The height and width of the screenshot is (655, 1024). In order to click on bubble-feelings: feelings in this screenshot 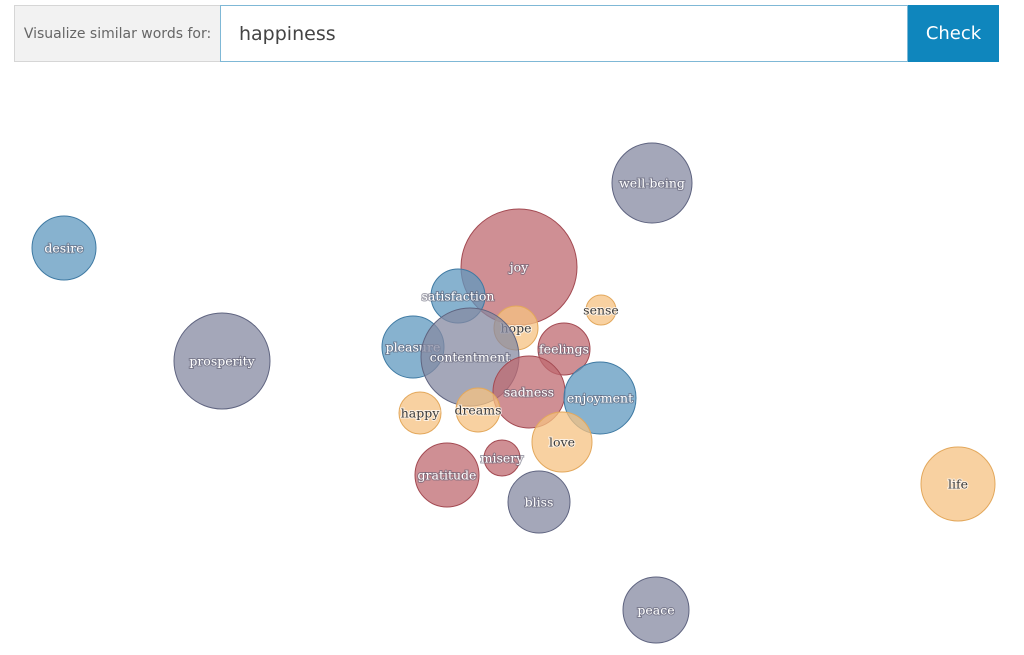, I will do `click(564, 349)`.